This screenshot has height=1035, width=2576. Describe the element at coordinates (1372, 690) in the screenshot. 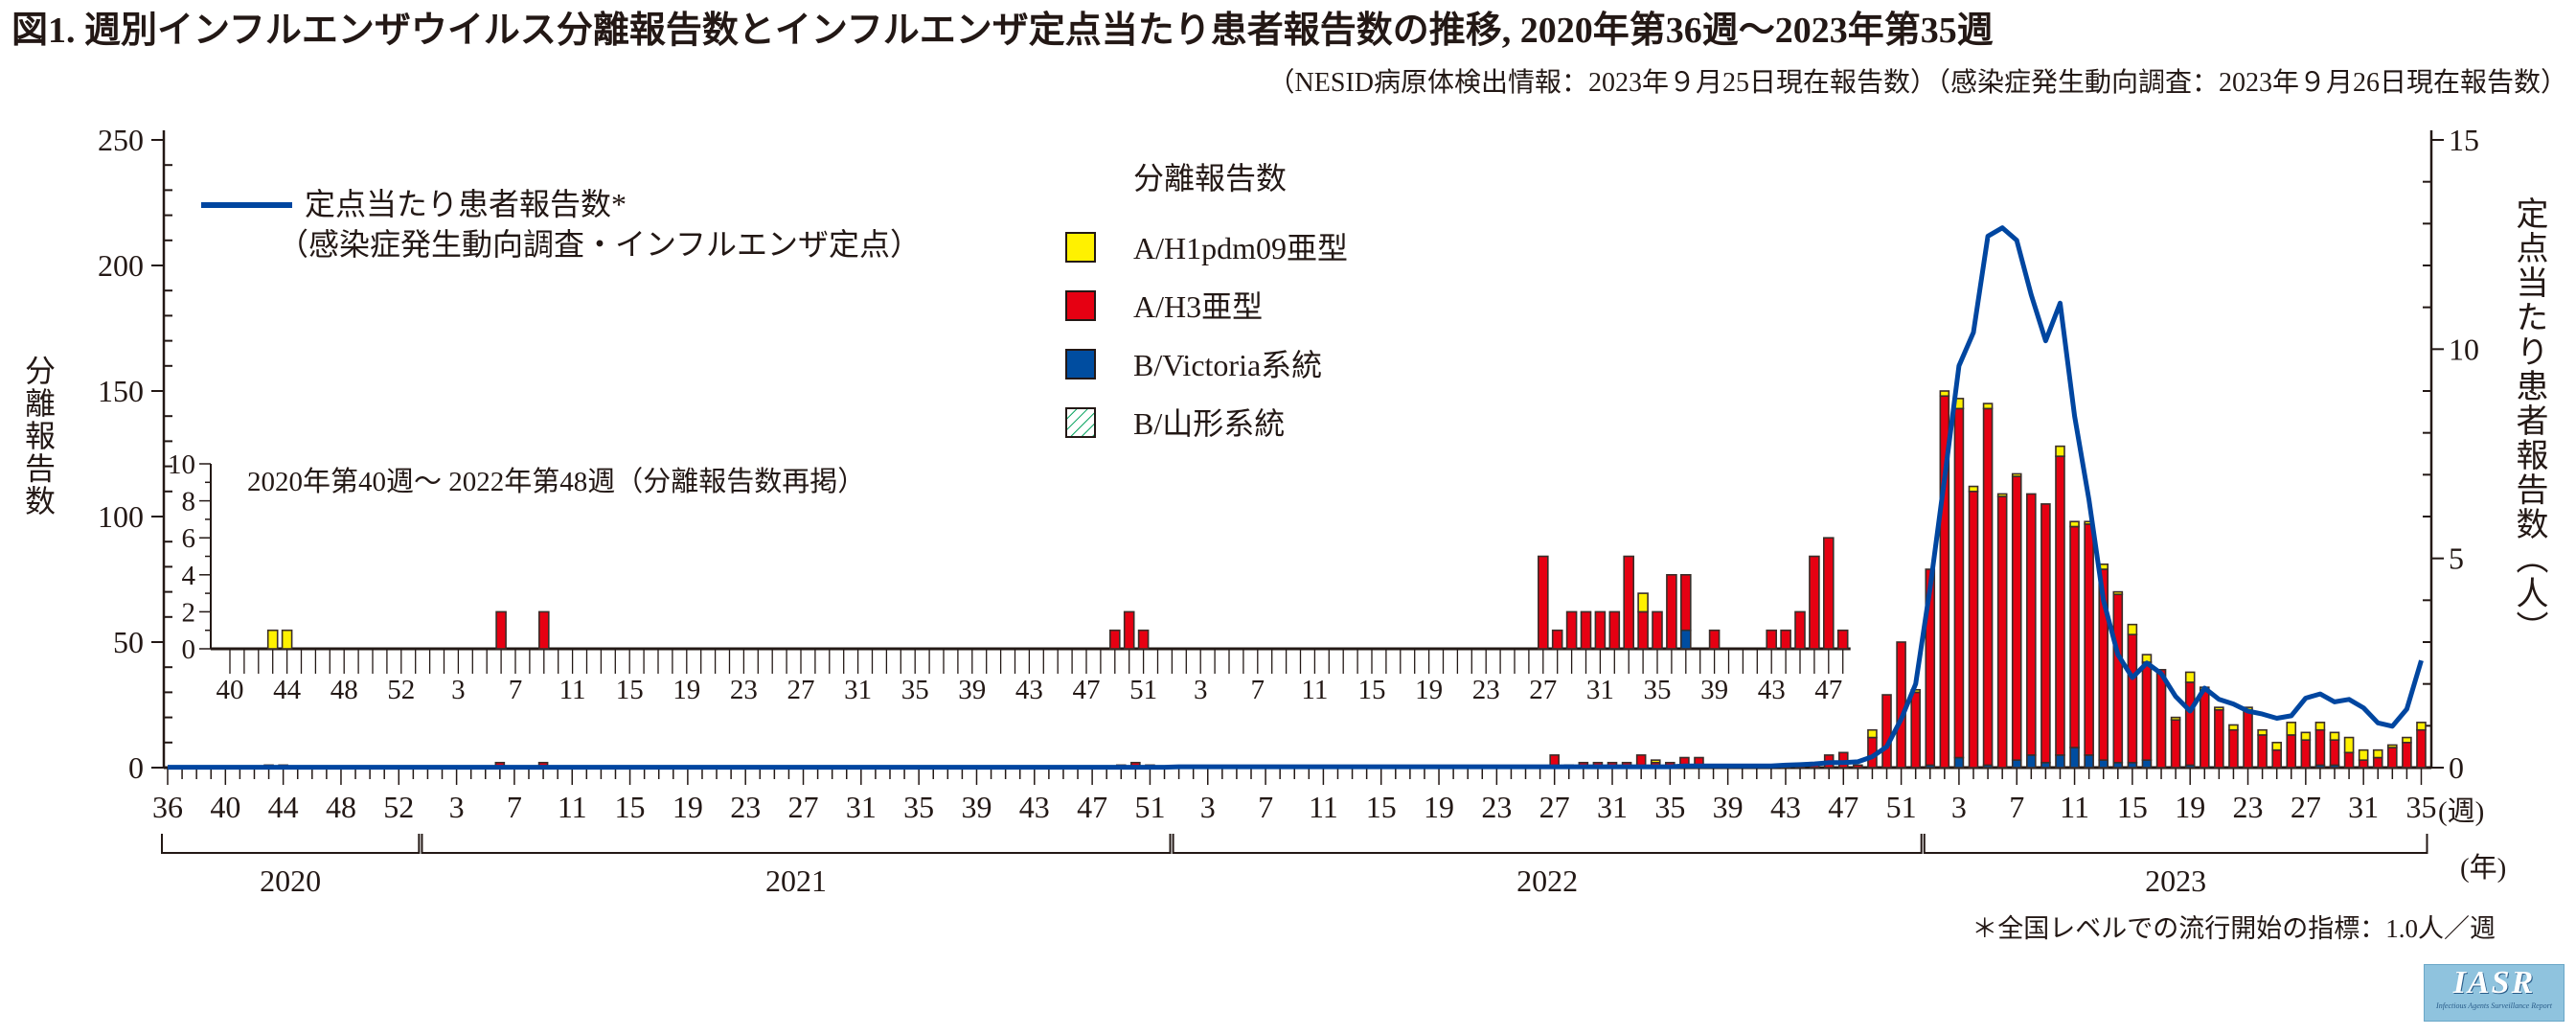

I see `inset-x-tick-label: 15` at that location.